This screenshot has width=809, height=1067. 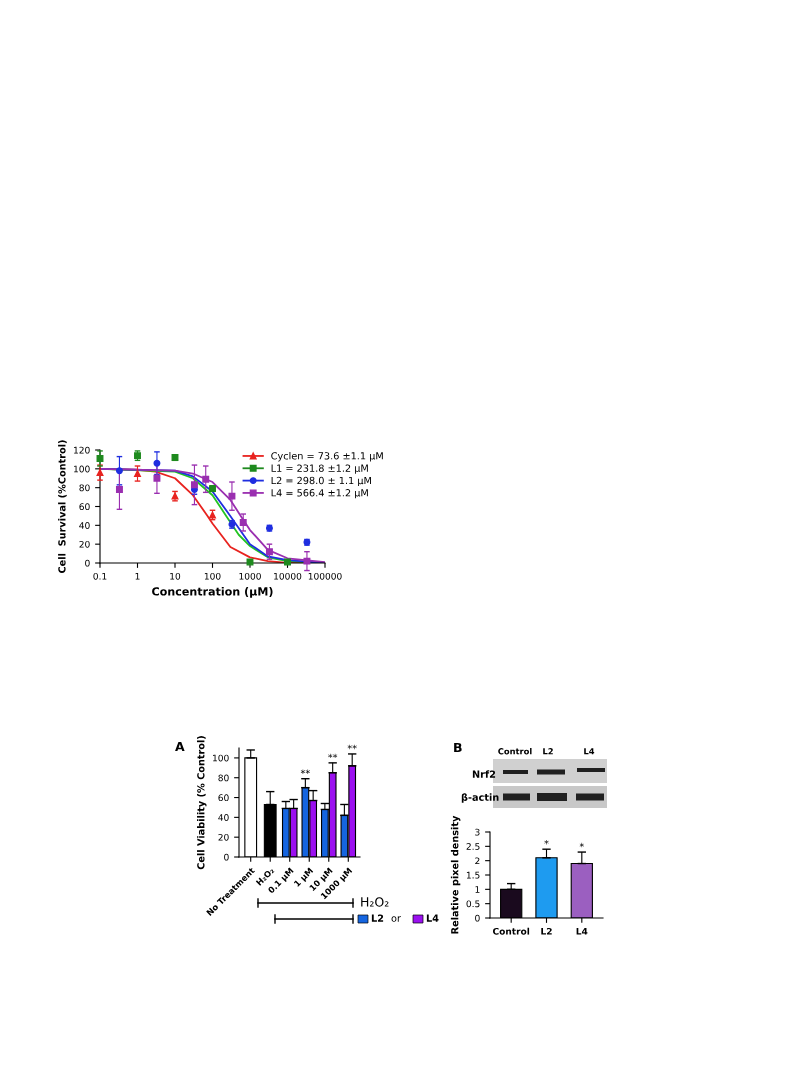 What do you see at coordinates (82, 450) in the screenshot?
I see `y-tick-label: 120` at bounding box center [82, 450].